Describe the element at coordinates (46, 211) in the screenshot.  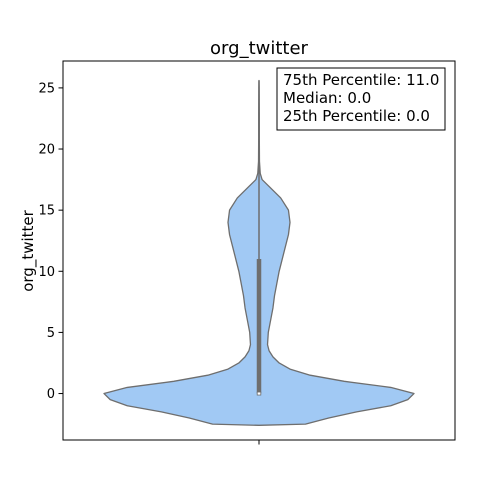
I see `y-tick-label: 15` at that location.